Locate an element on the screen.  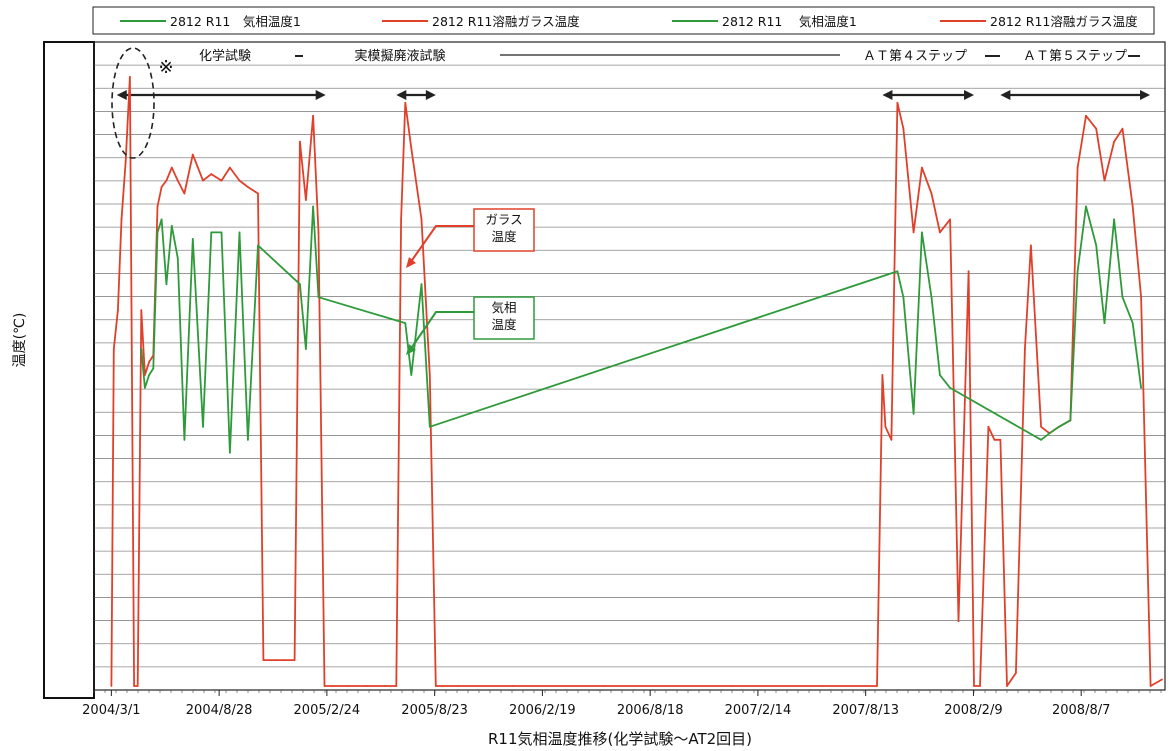
gas-callout-box is located at coordinates (504, 318).